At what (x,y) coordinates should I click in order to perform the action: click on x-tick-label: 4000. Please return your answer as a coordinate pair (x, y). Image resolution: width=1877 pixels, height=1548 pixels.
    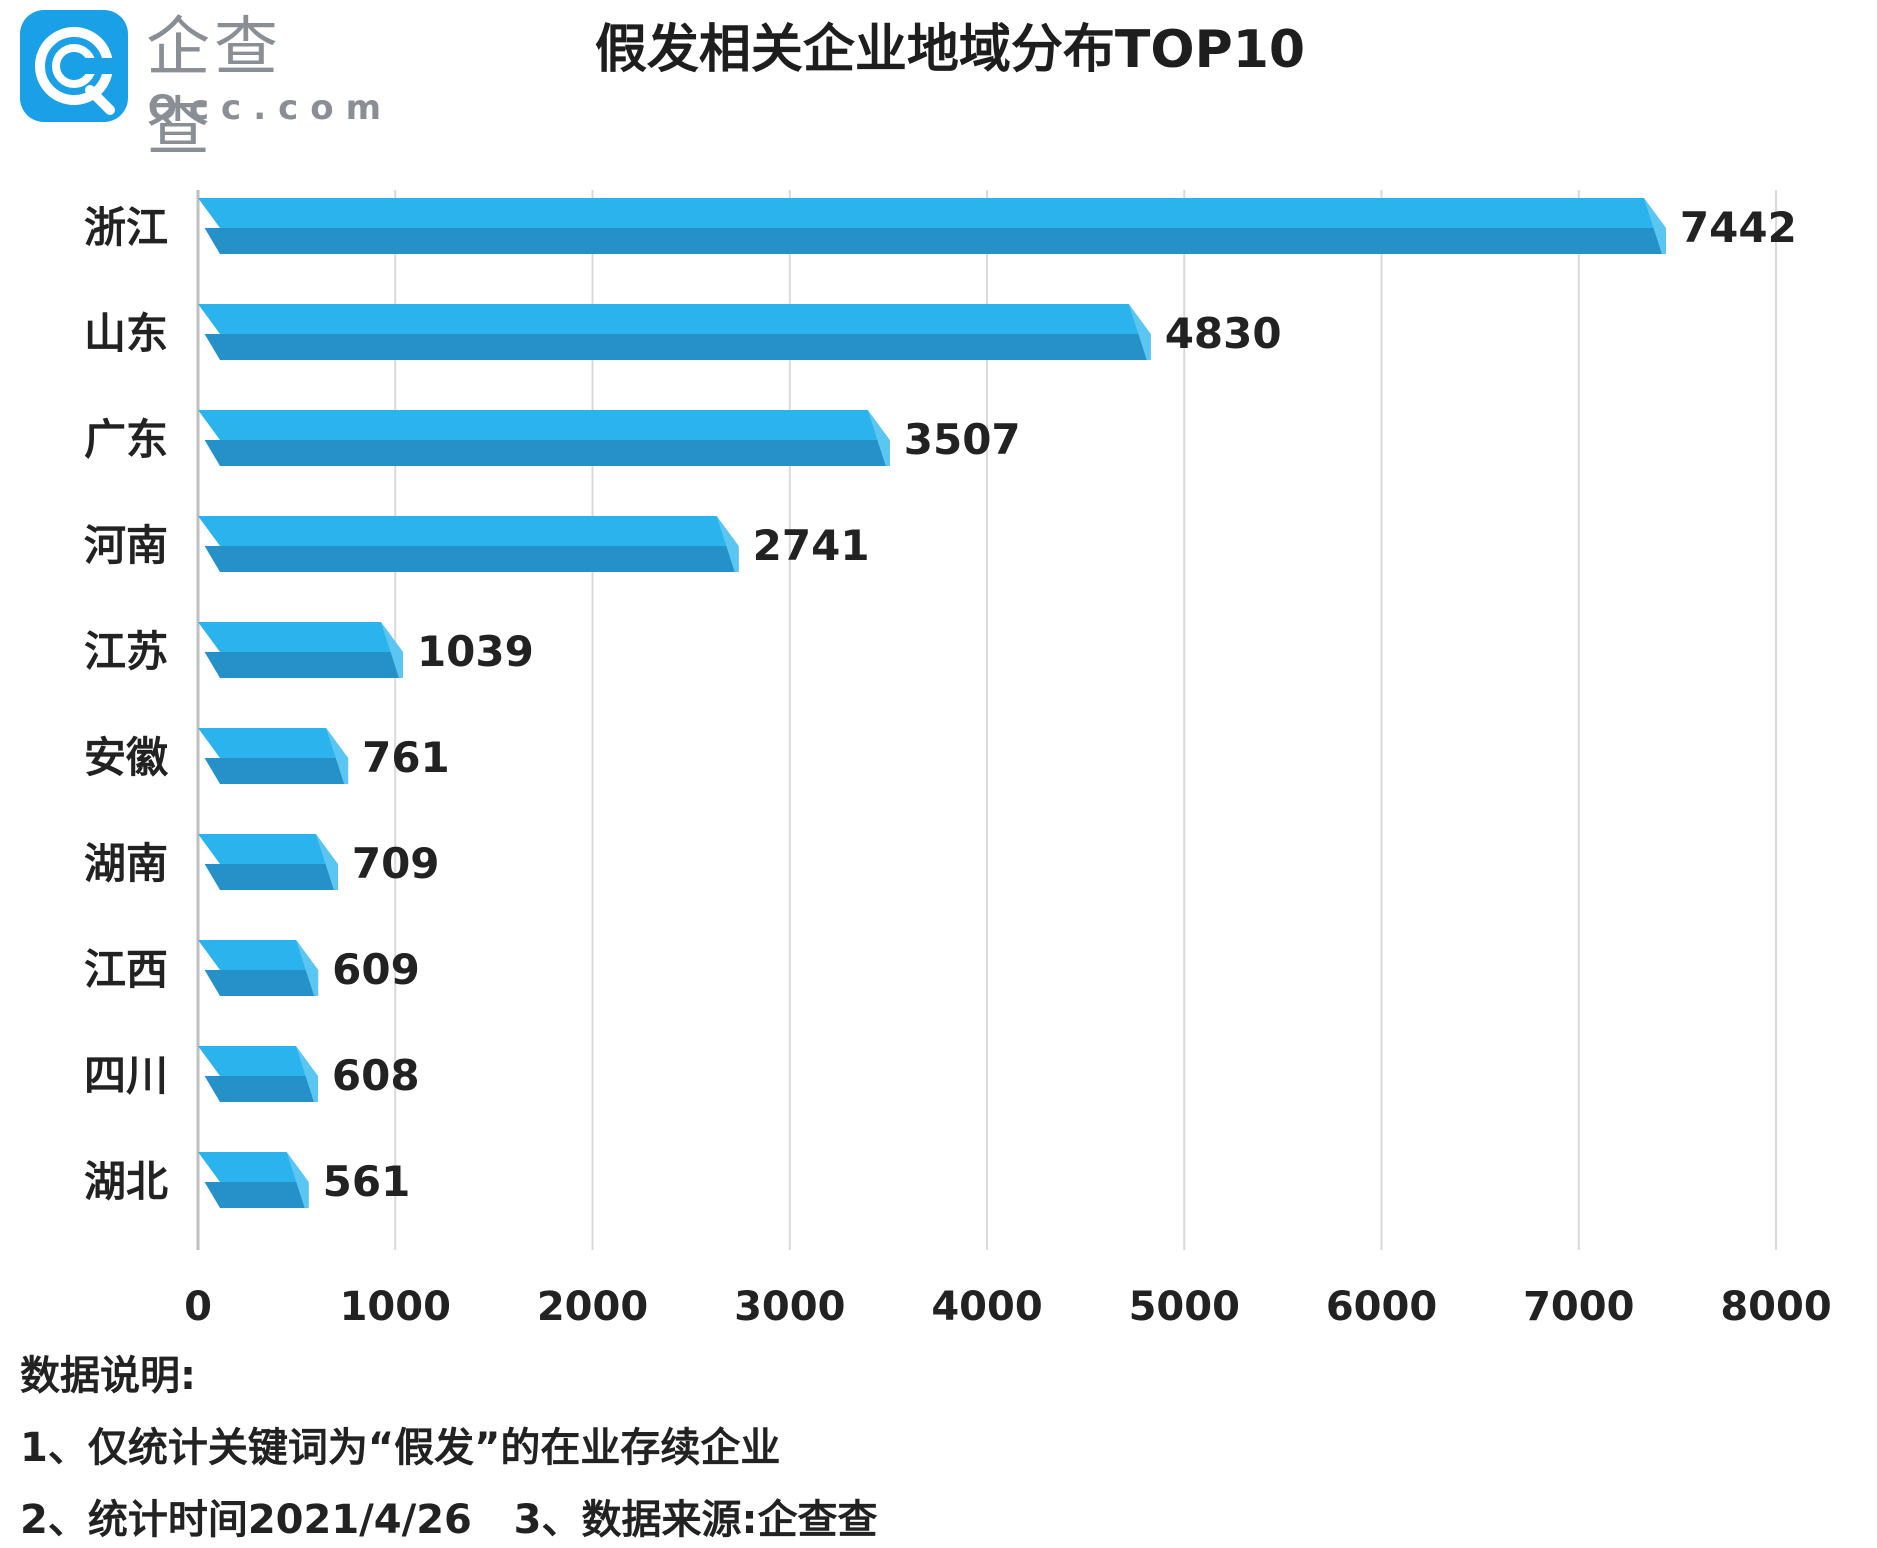
    Looking at the image, I should click on (986, 1307).